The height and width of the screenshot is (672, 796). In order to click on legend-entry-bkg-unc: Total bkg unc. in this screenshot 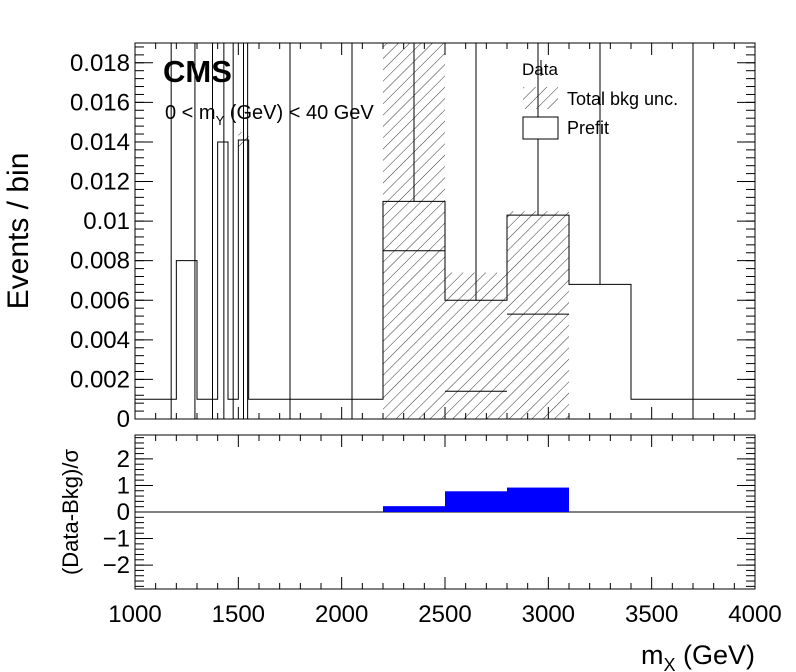, I will do `click(622, 99)`.